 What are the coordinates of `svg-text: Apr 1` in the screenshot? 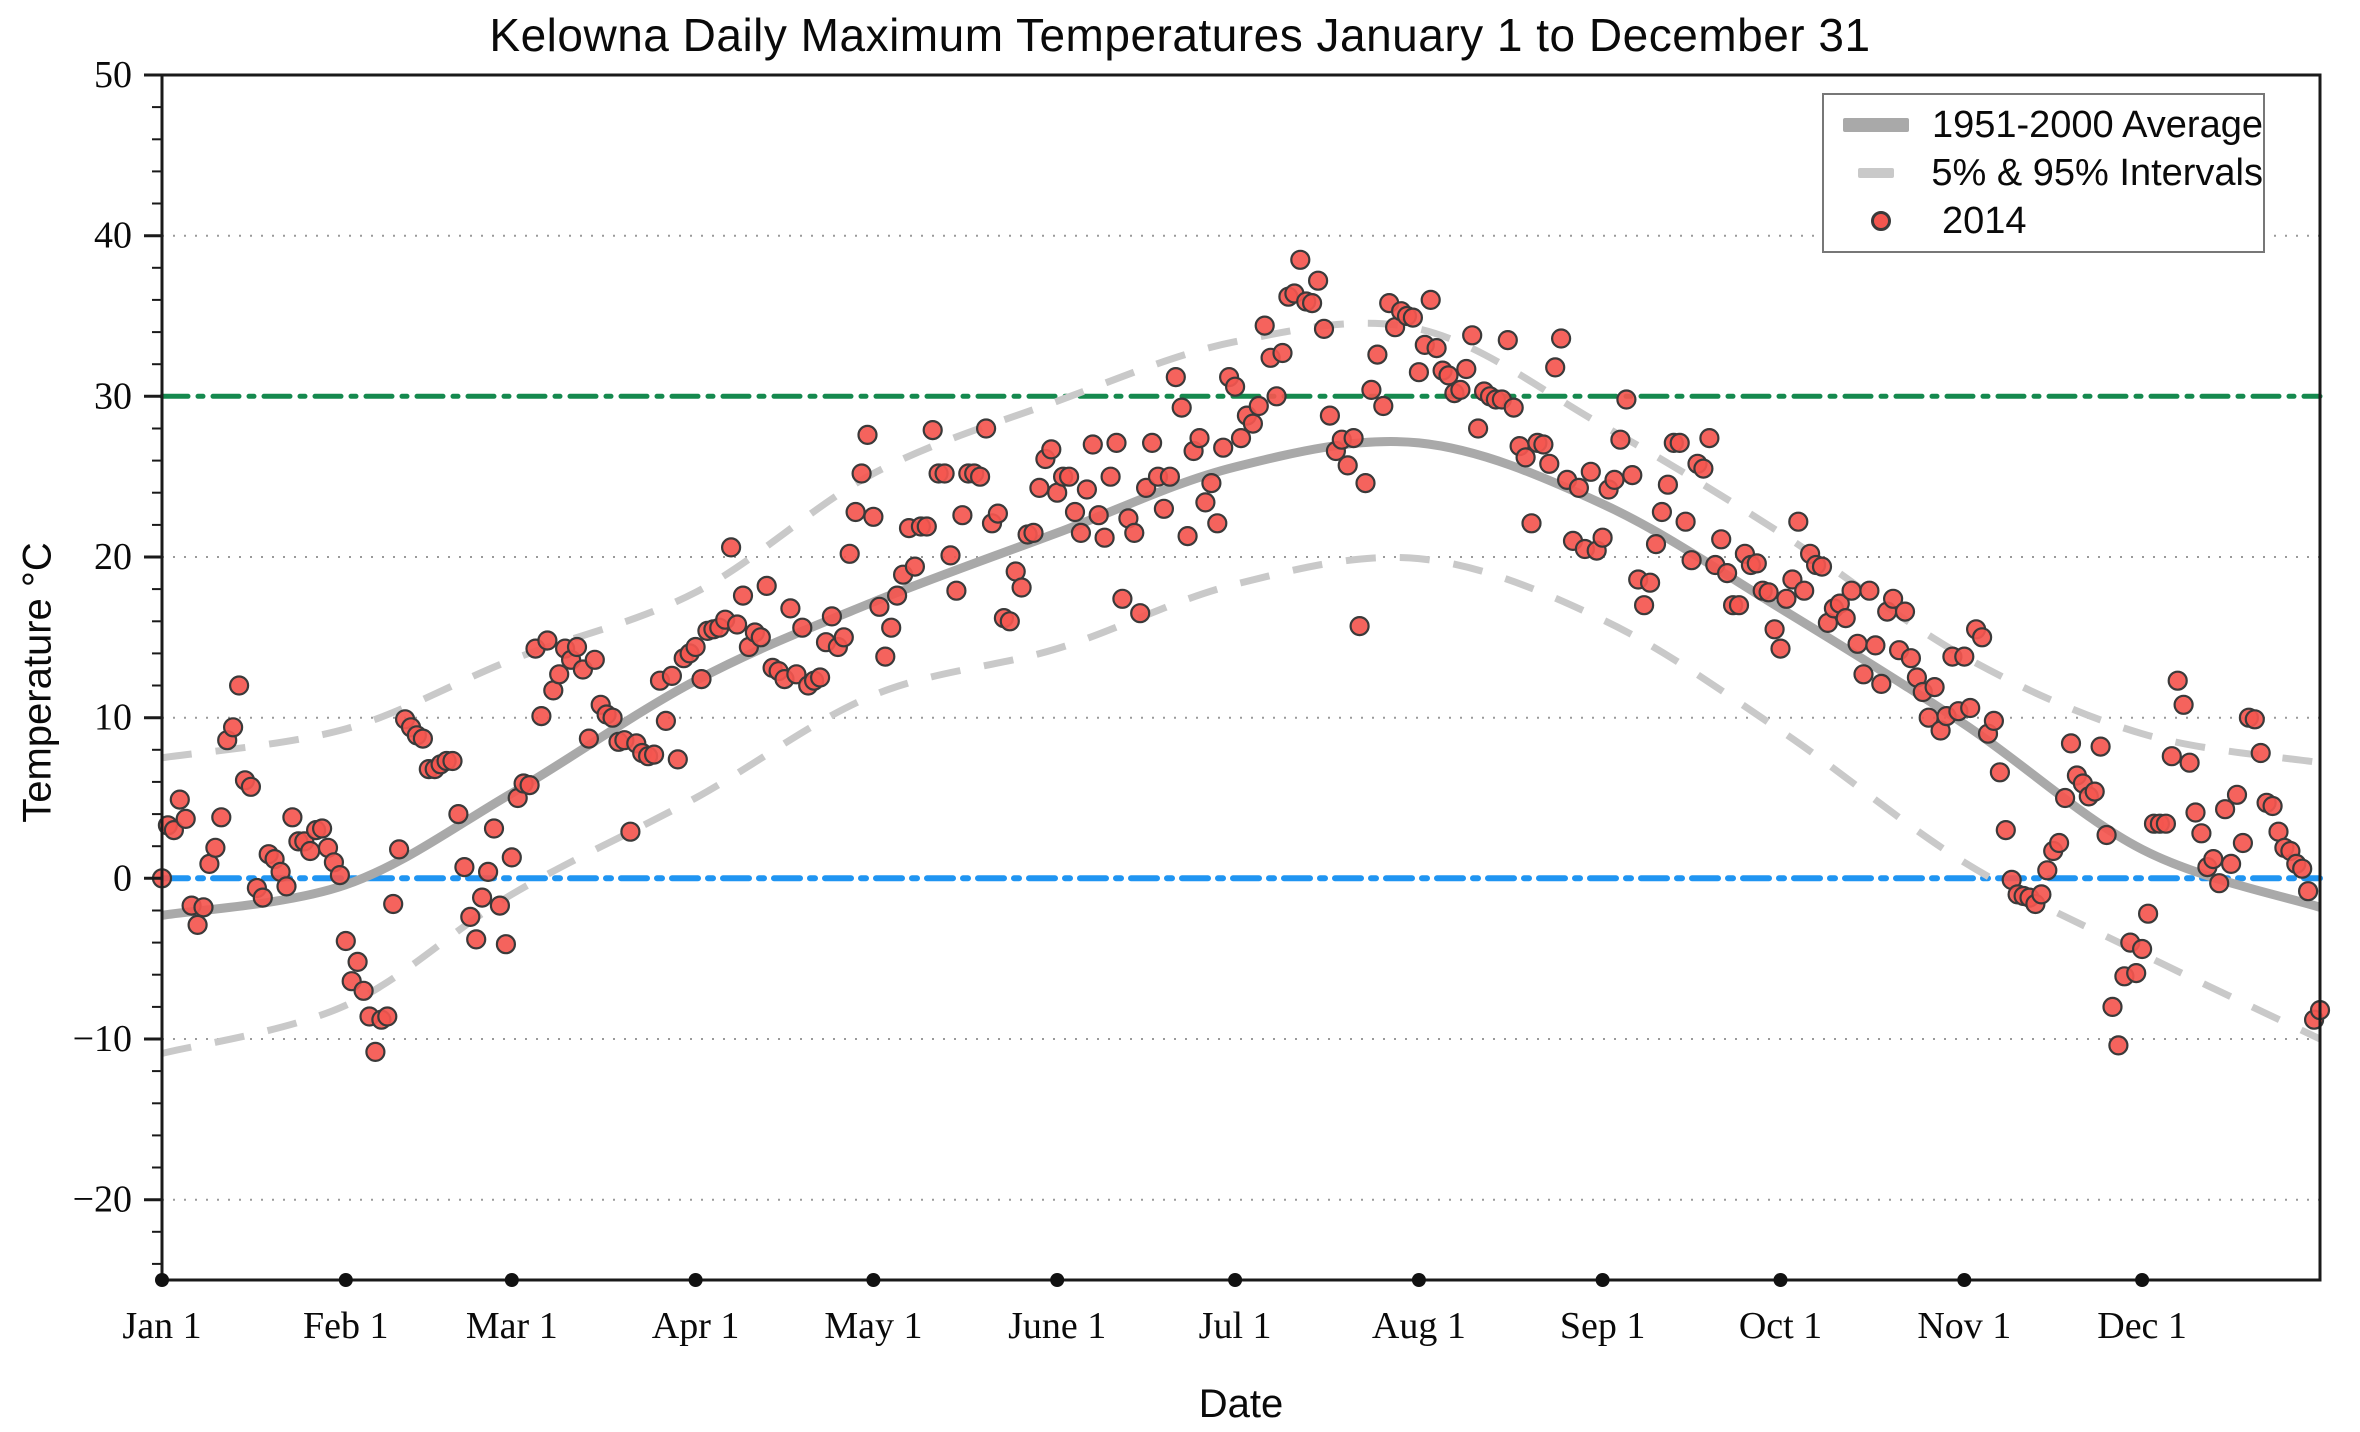 It's located at (696, 1326).